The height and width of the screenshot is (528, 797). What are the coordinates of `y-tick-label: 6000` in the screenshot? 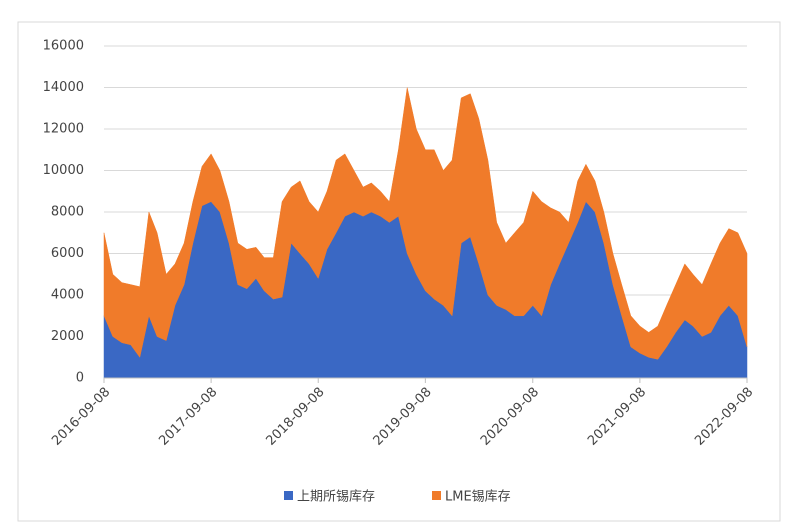 It's located at (67, 253).